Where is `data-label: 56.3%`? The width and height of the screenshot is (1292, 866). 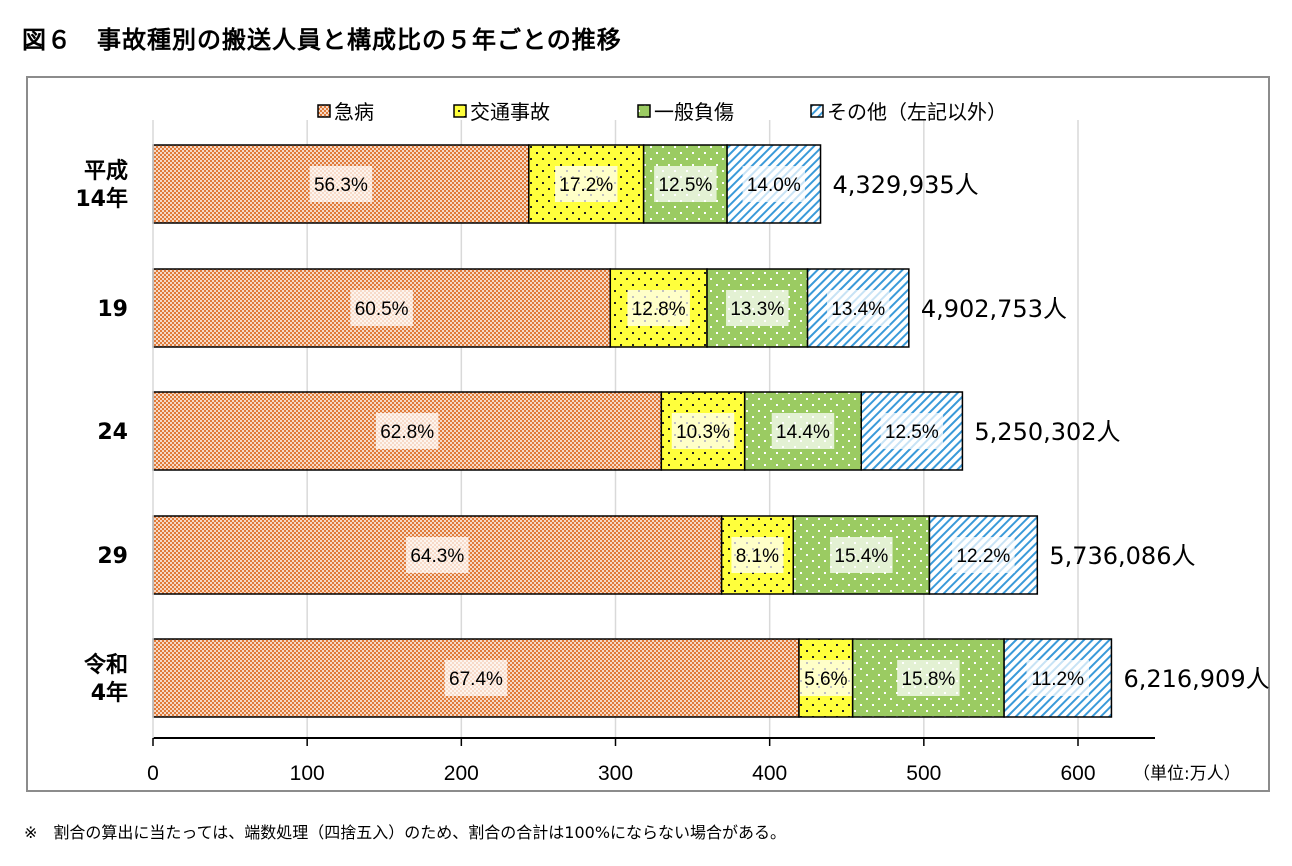
data-label: 56.3% is located at coordinates (341, 185).